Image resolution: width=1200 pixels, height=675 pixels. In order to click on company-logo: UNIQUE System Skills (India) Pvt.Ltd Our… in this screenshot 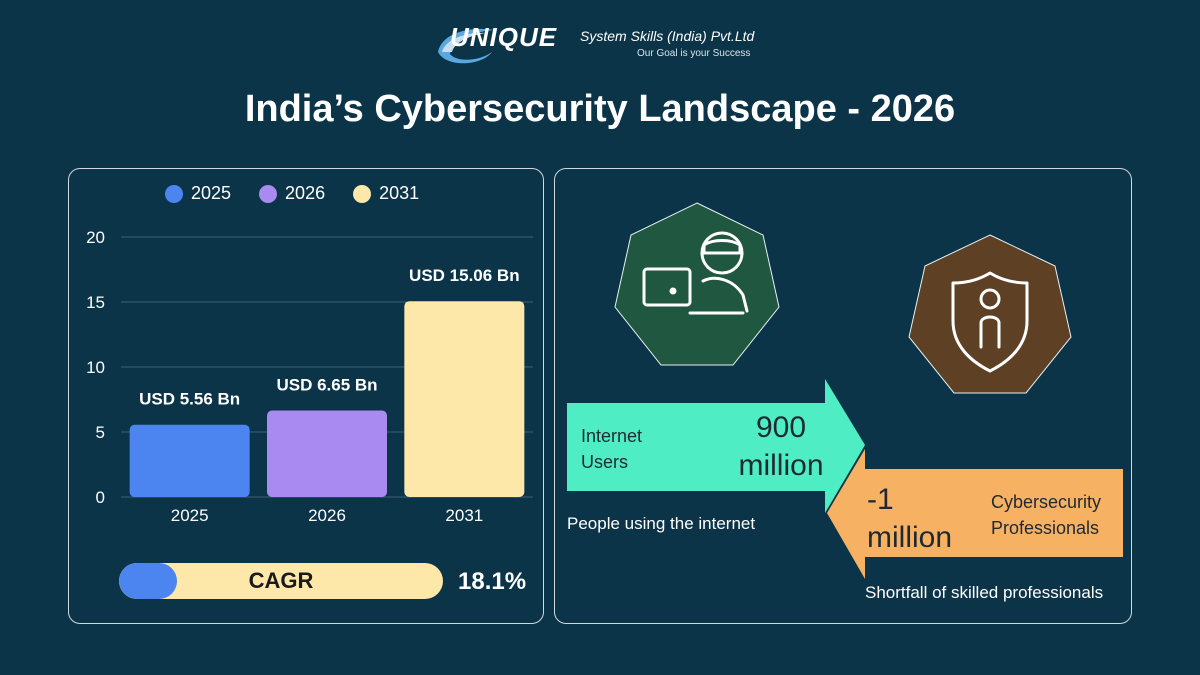, I will do `click(602, 44)`.